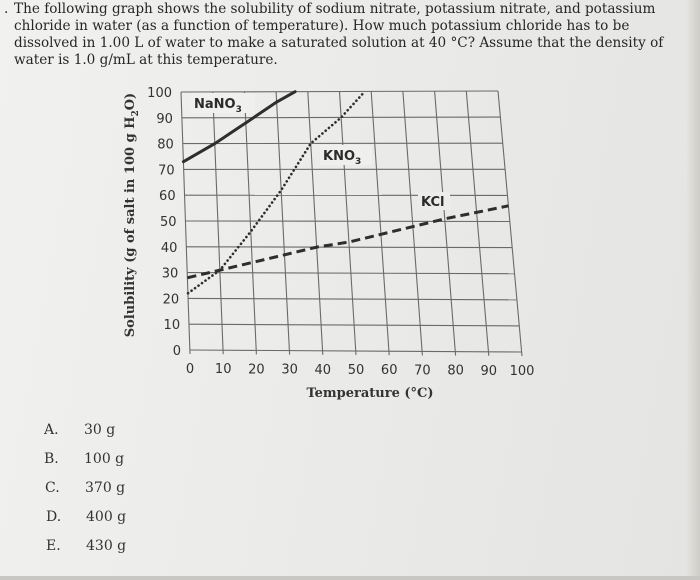  Describe the element at coordinates (348, 242) in the screenshot. I see `series-kcl` at that location.